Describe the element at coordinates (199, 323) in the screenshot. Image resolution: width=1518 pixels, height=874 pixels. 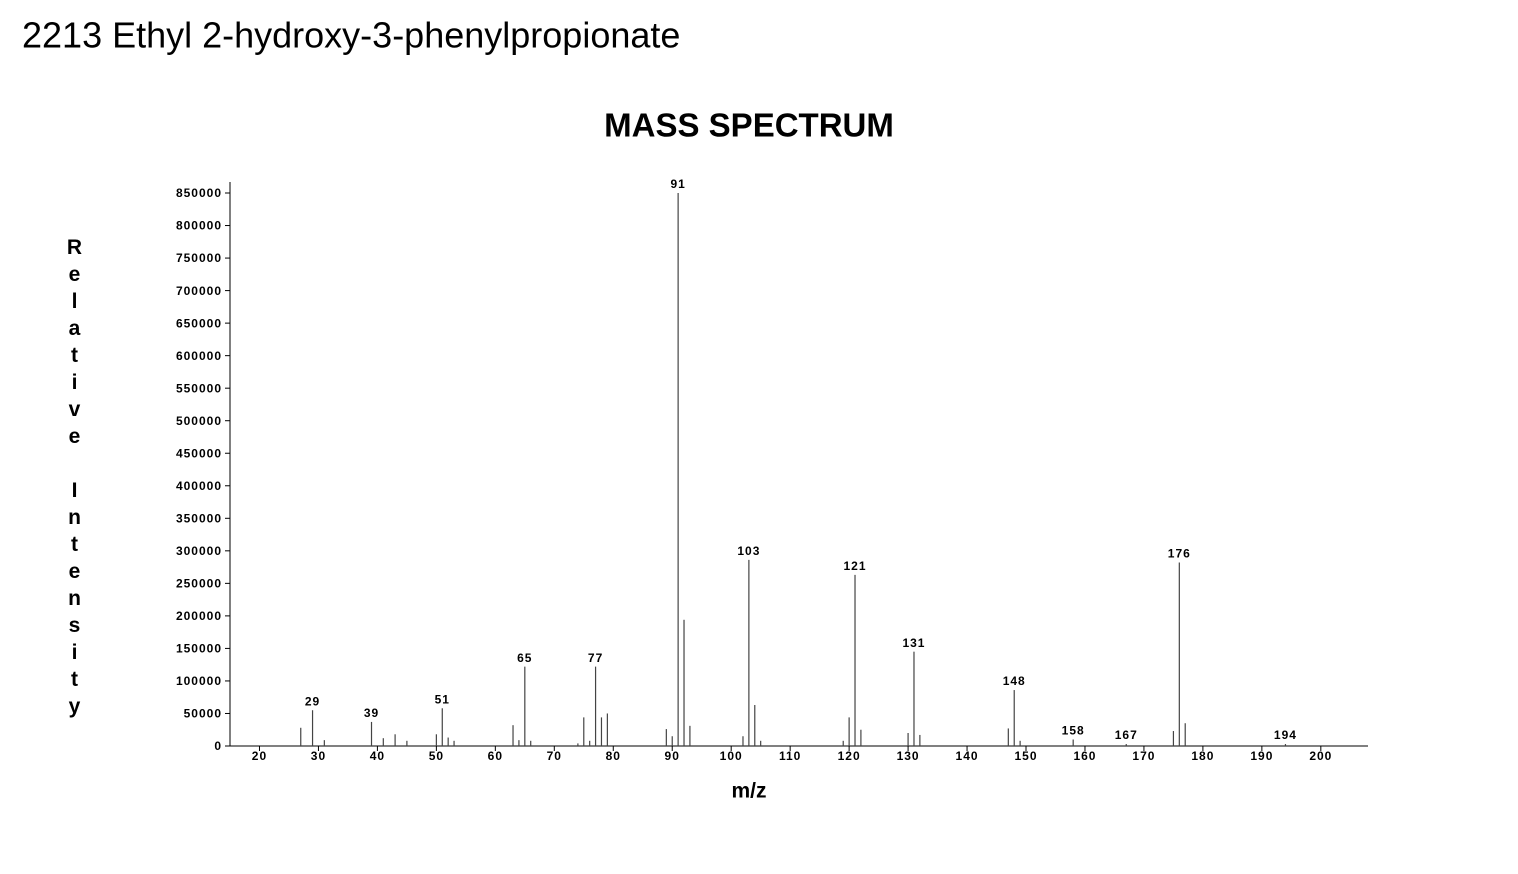
I see `y-tick-label: 650000` at that location.